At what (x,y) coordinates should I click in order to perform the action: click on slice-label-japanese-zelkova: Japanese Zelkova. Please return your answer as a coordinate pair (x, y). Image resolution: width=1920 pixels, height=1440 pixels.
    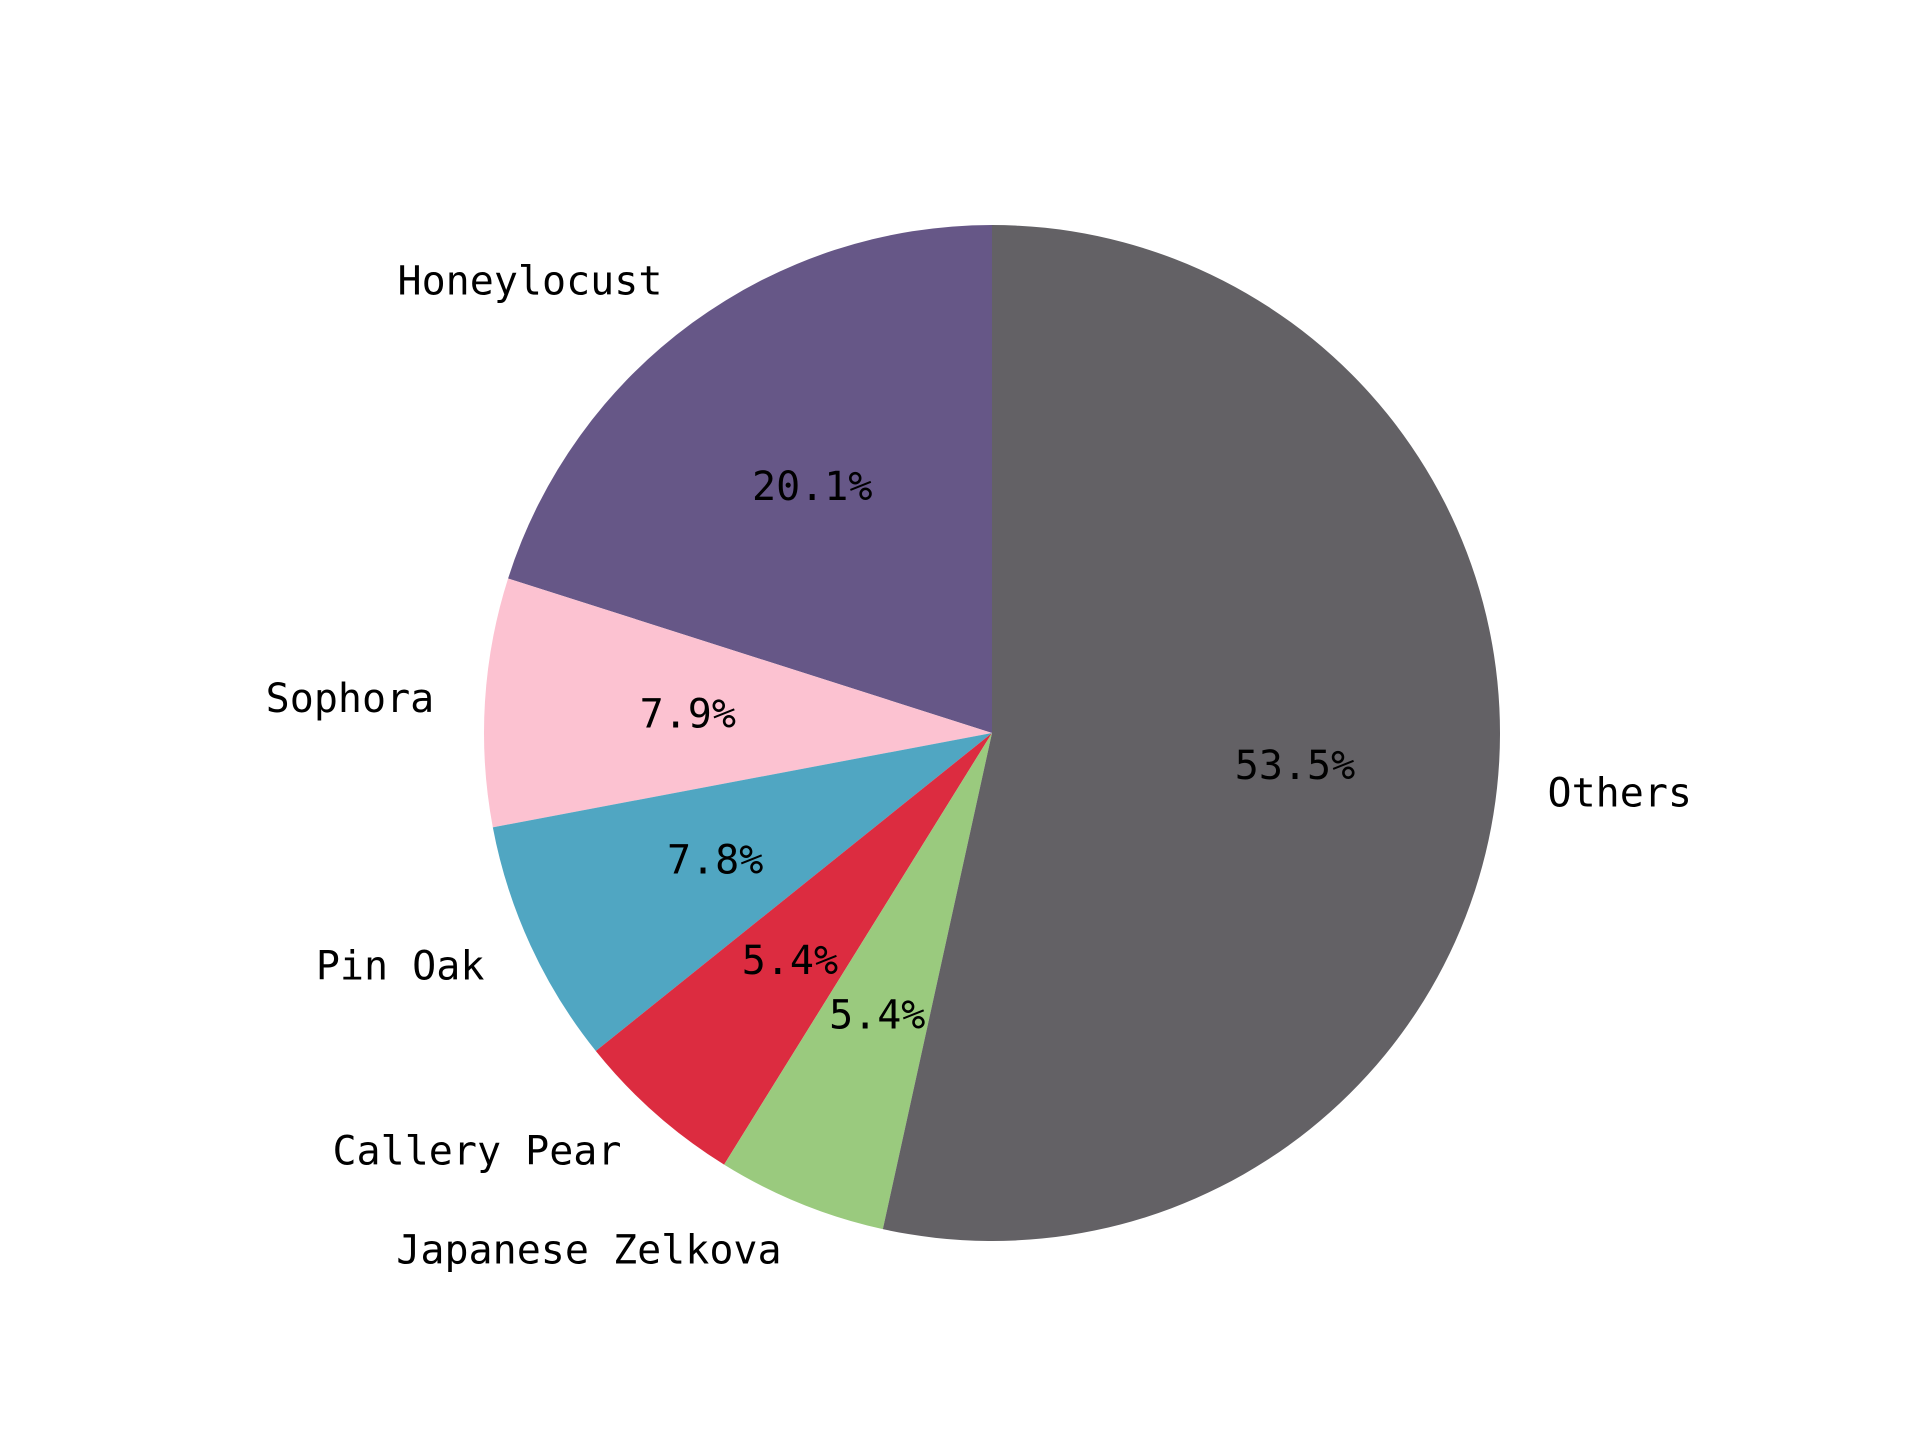
    Looking at the image, I should click on (588, 1251).